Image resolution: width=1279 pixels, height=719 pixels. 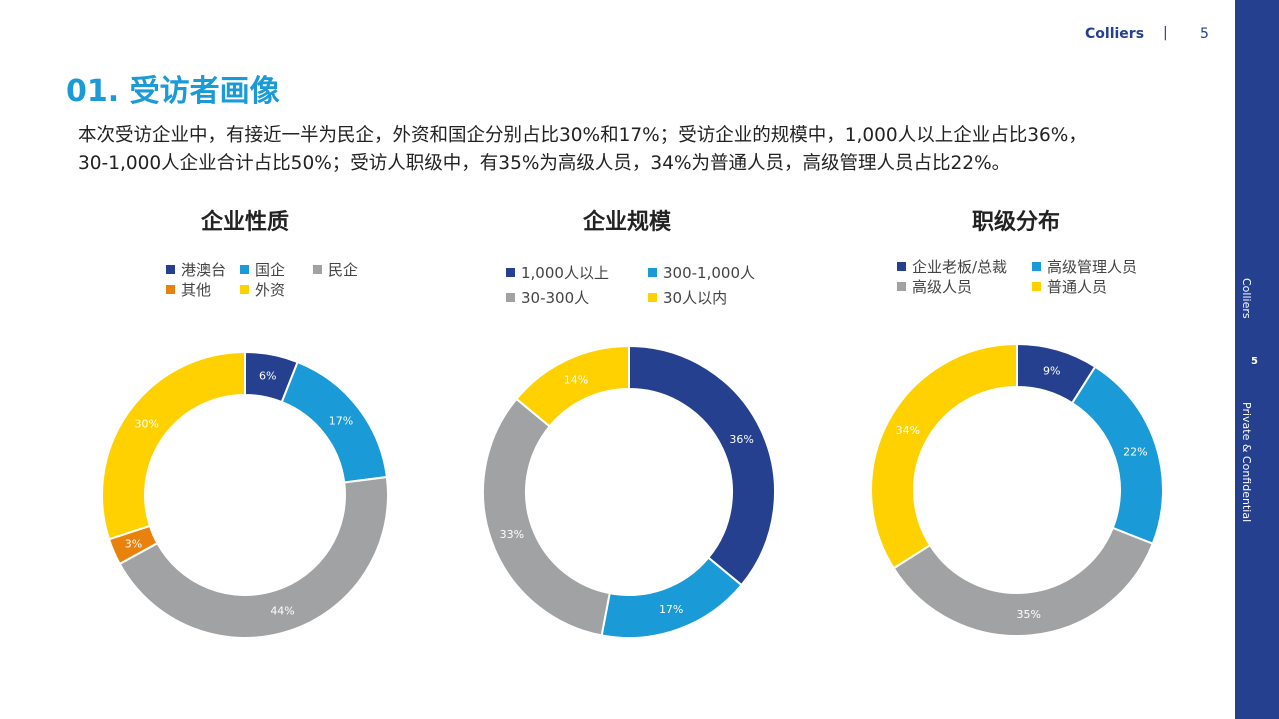 What do you see at coordinates (196, 290) in the screenshot?
I see `legend-label: 其他` at bounding box center [196, 290].